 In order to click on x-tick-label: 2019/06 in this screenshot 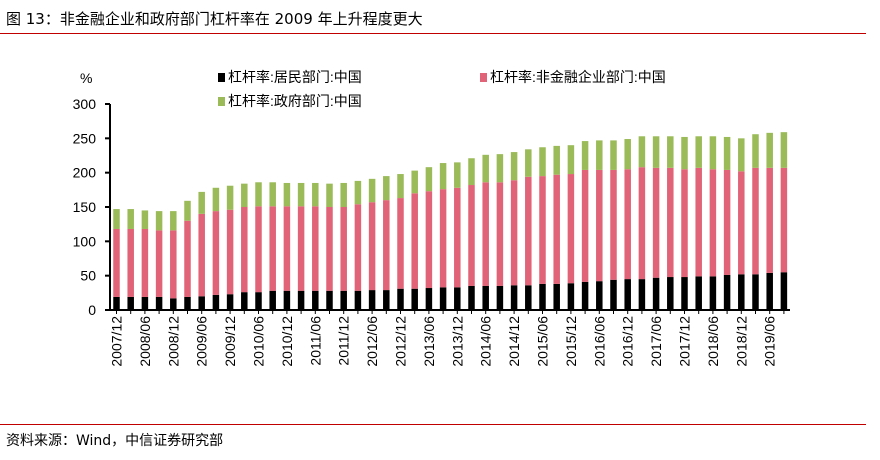, I will do `click(770, 341)`.